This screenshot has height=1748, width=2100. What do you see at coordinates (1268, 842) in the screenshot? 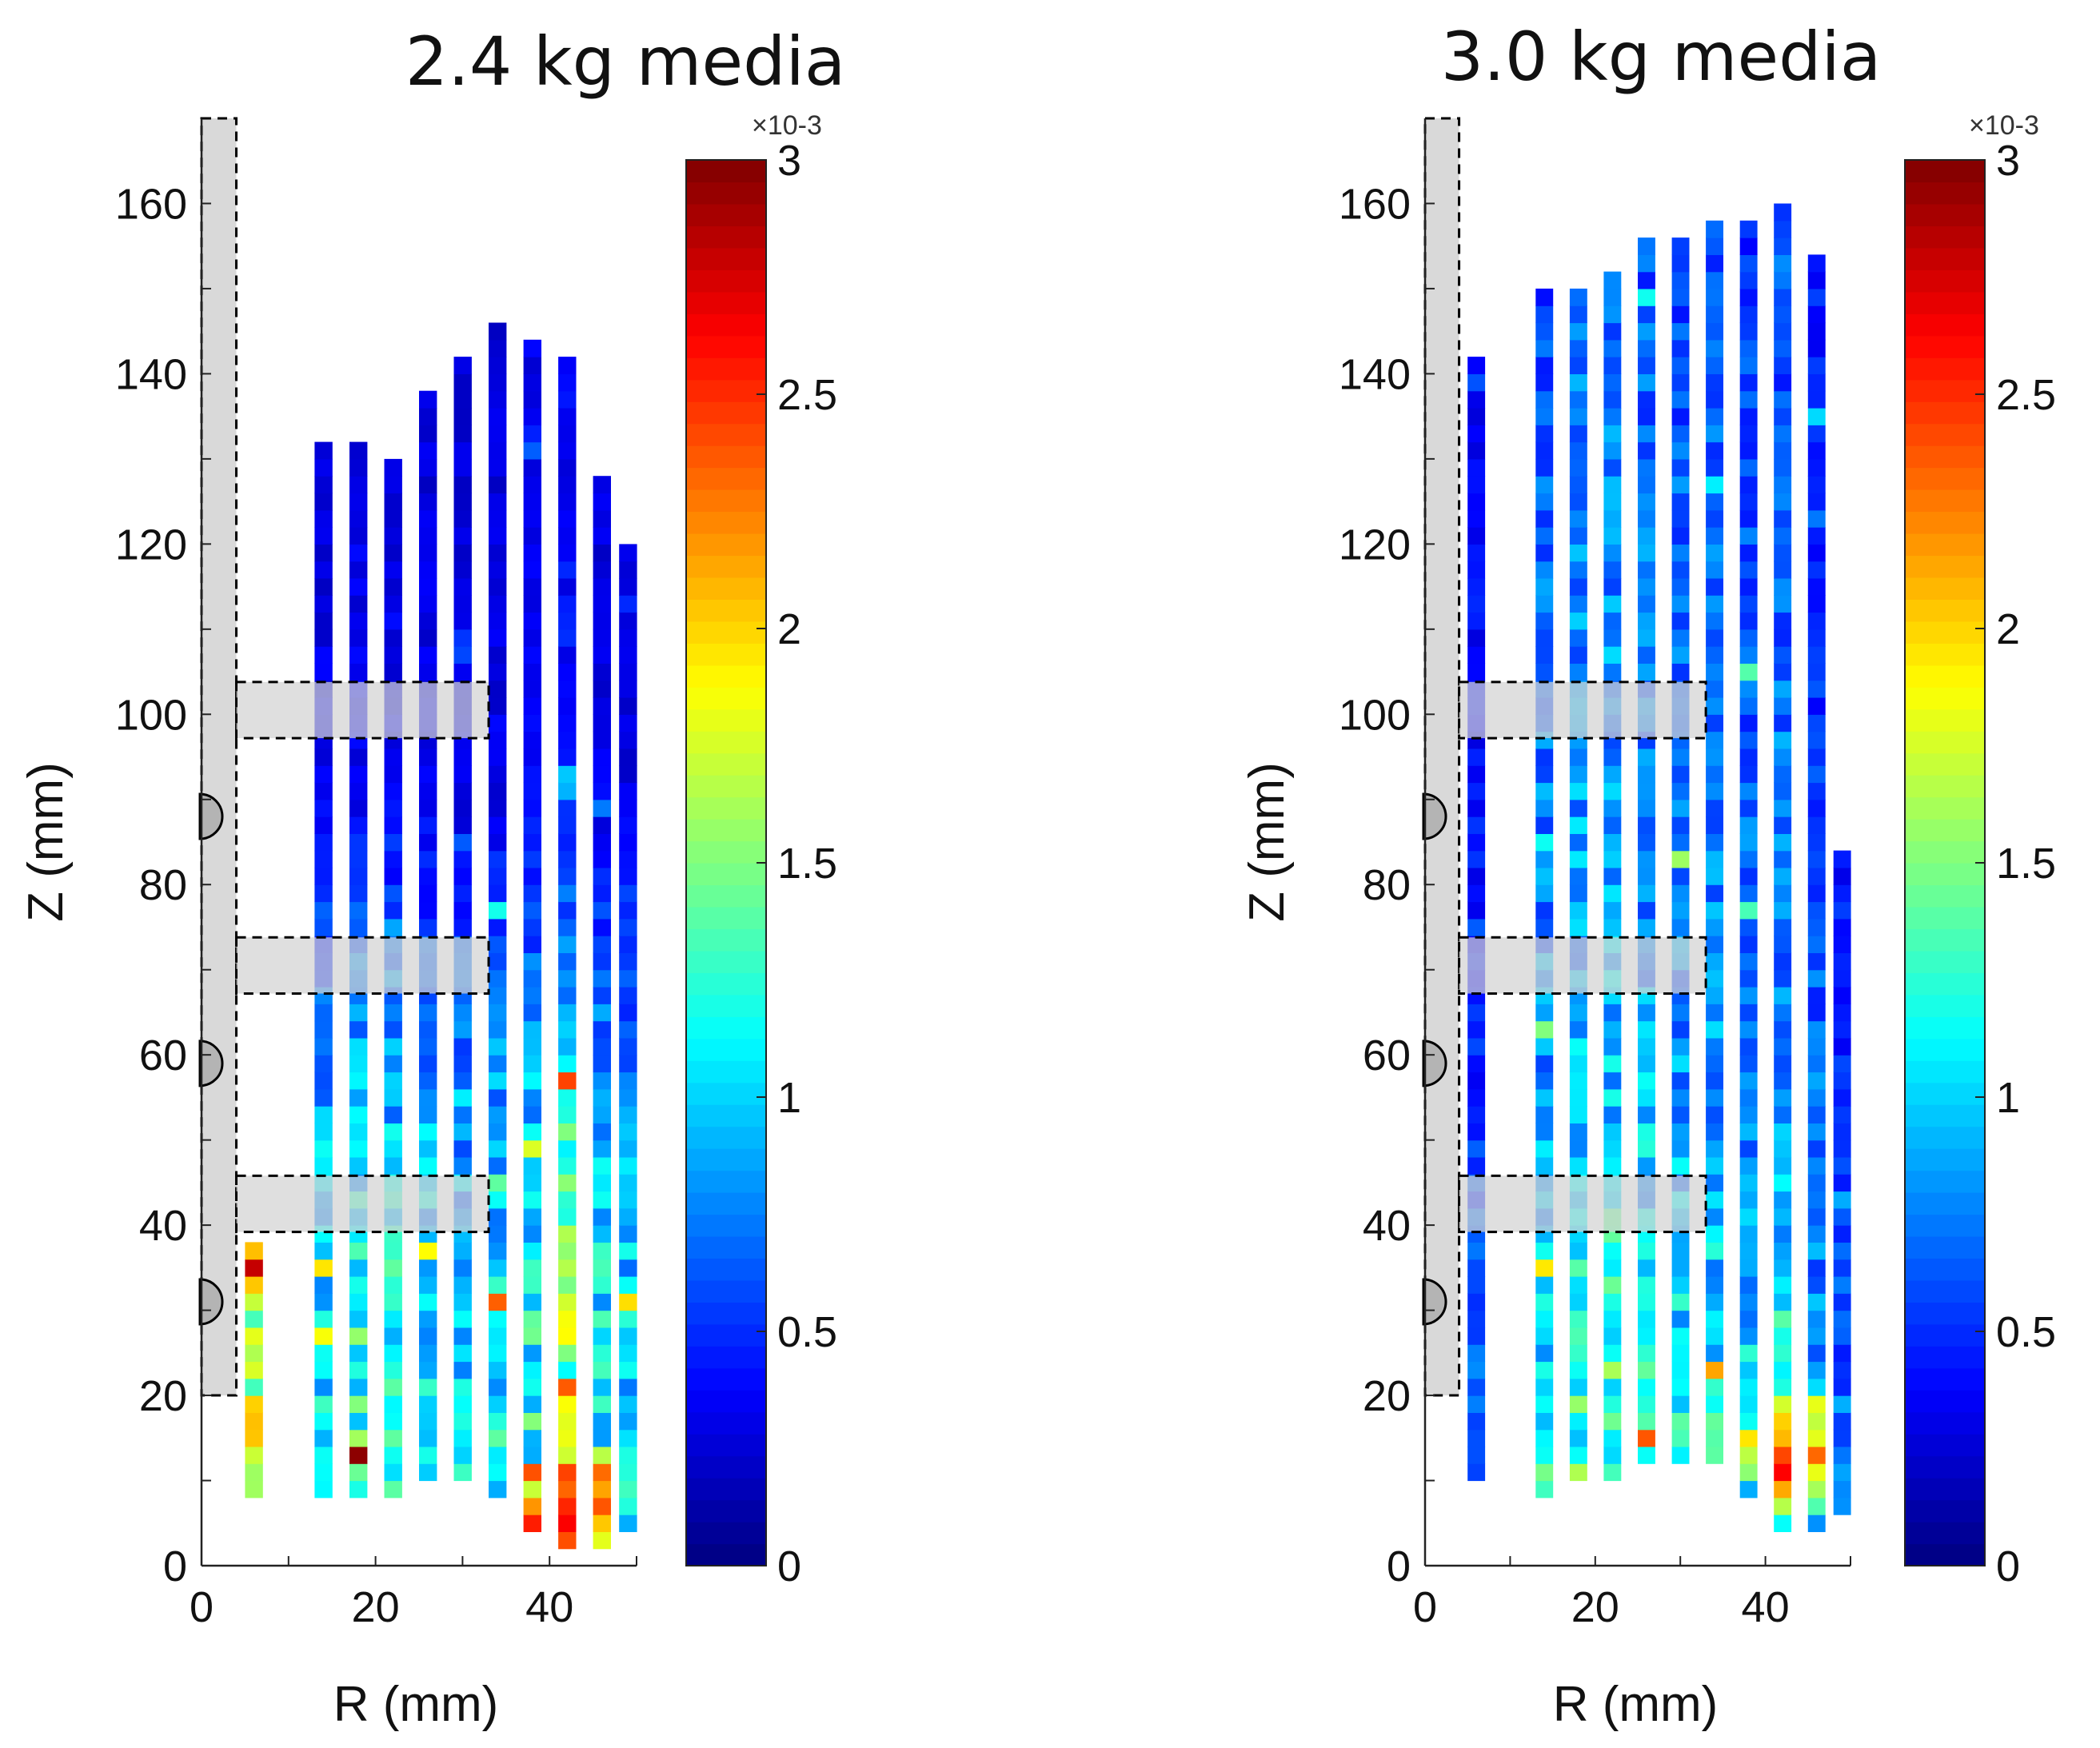
I see `y-axis-label: Z (mm)` at bounding box center [1268, 842].